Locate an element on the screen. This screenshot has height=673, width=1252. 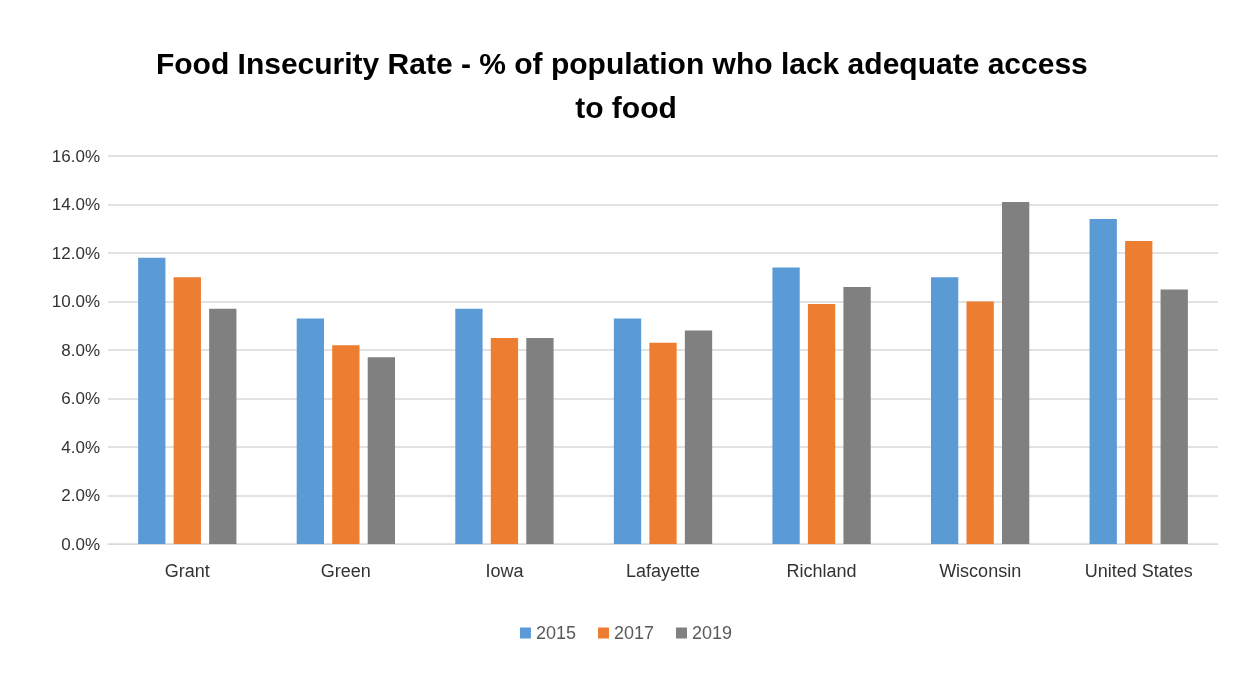
y-tick-label: 10.0% is located at coordinates (75, 301).